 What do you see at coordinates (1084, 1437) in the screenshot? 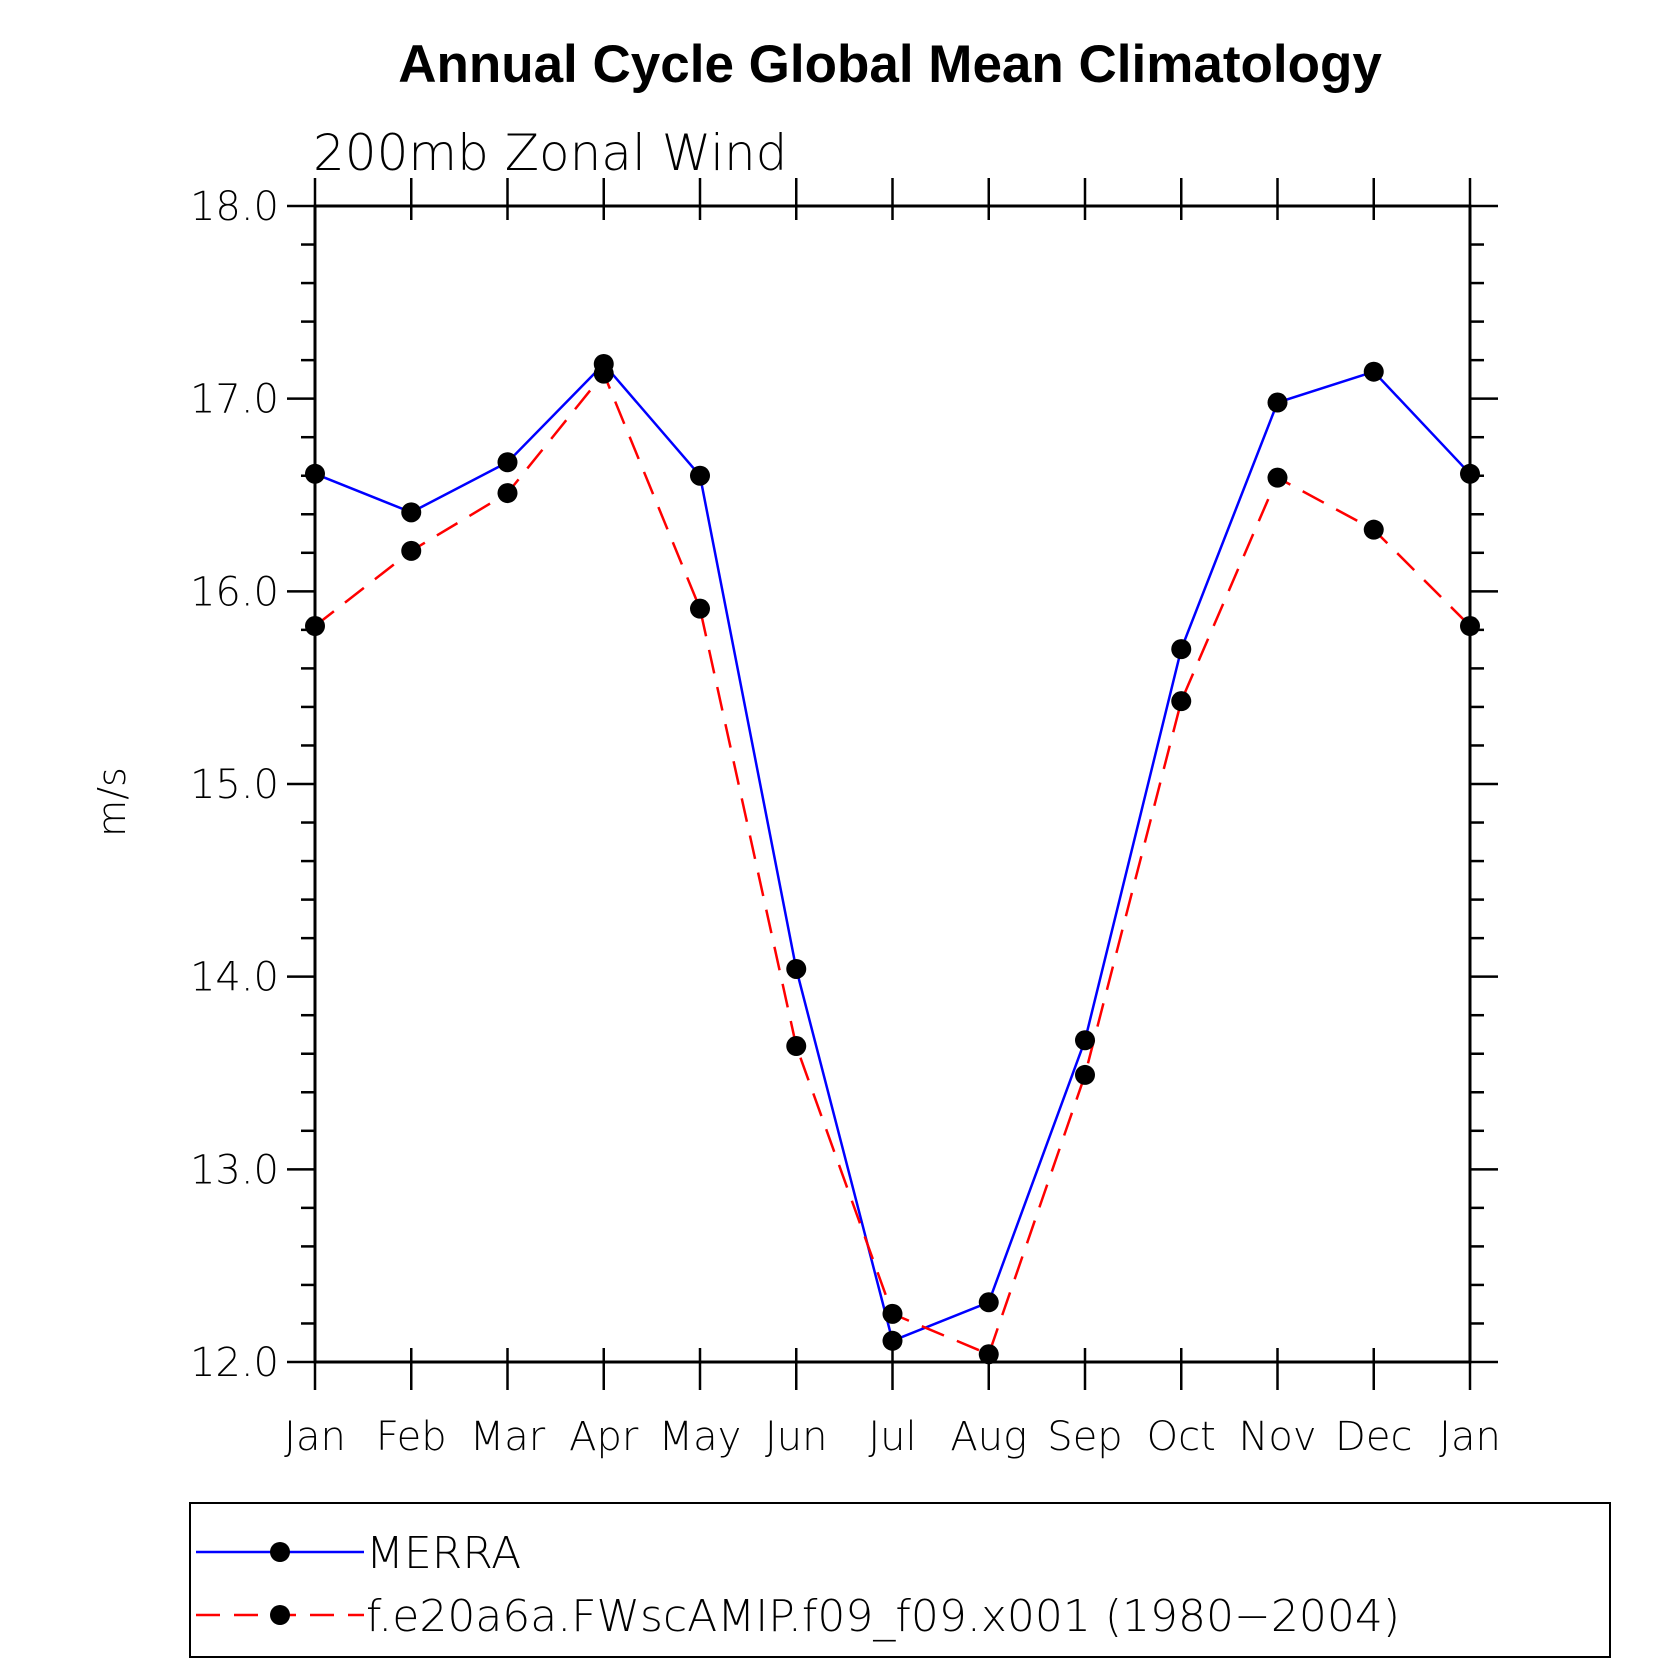
I see `x-tick-label: Sep` at bounding box center [1084, 1437].